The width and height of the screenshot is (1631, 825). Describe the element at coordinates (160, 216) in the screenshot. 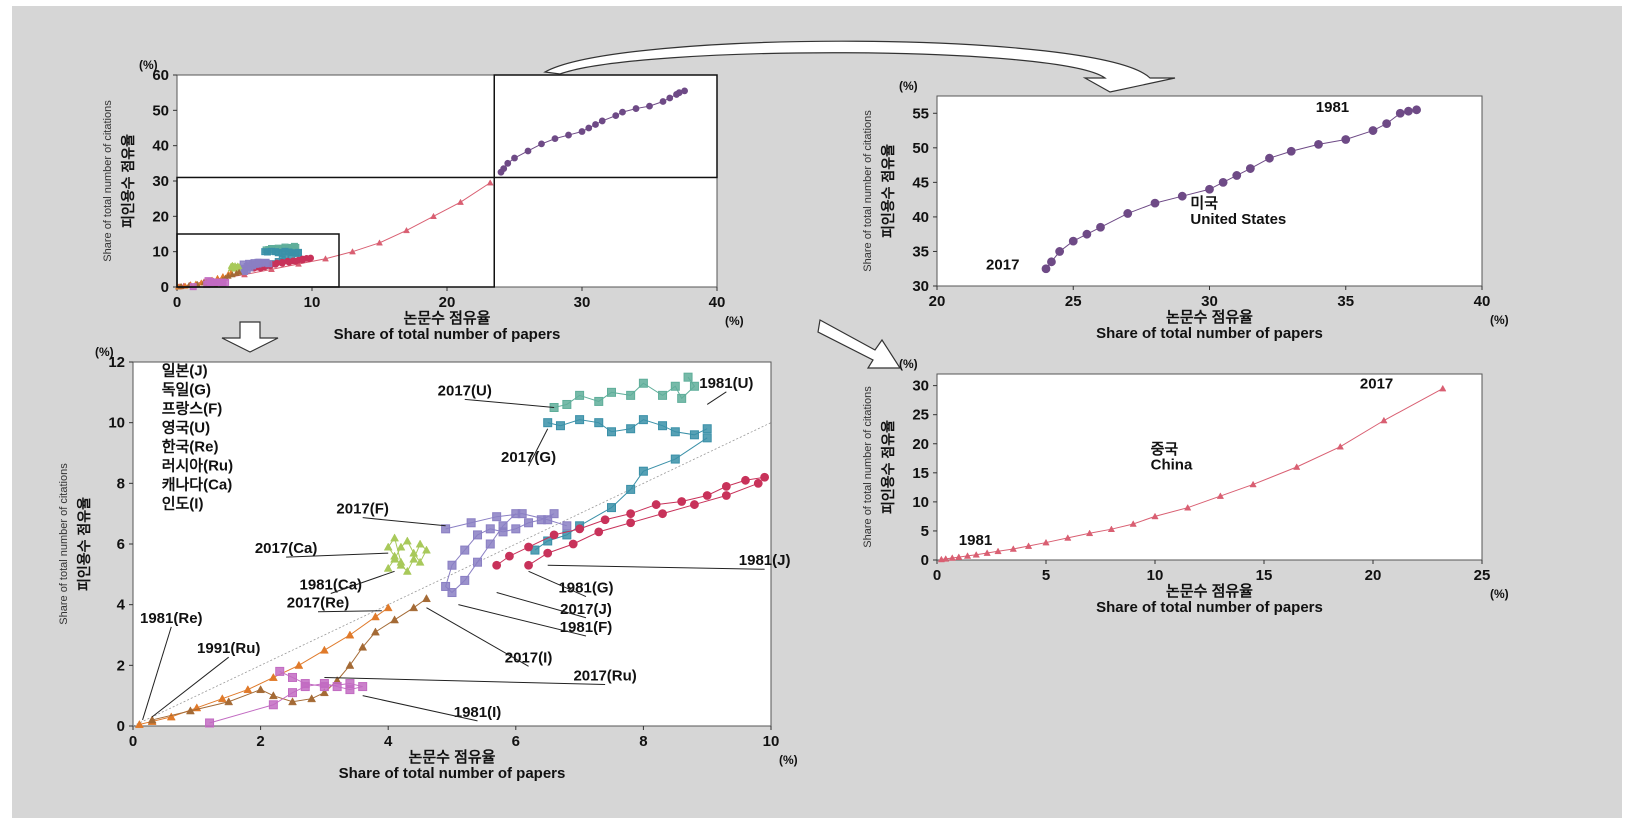

I see `y-tick-label: 20` at that location.